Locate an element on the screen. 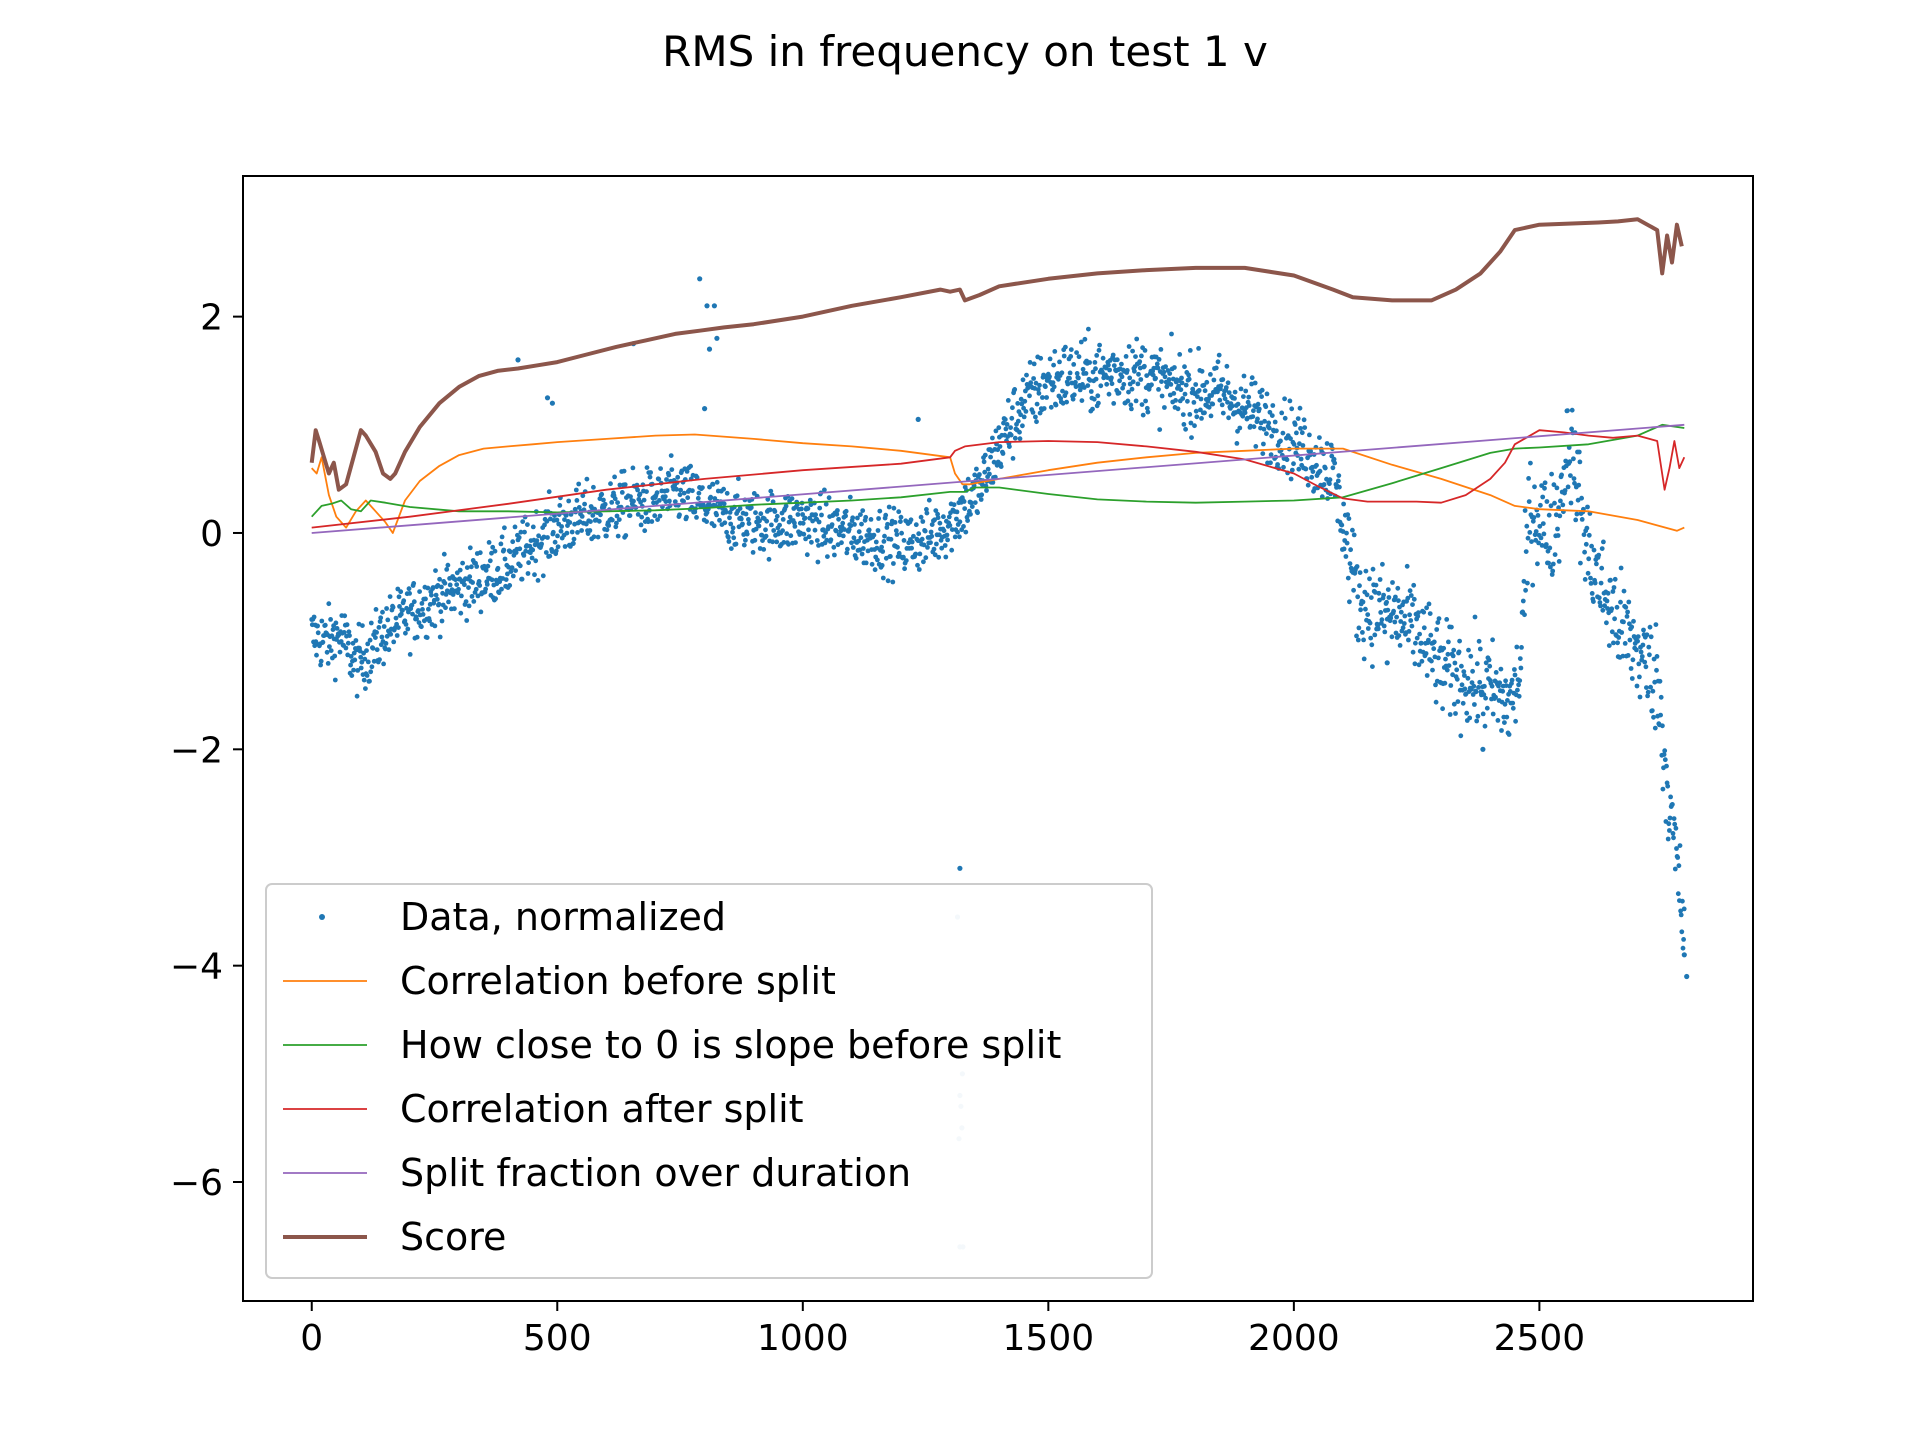 The height and width of the screenshot is (1440, 1920). legend-marker is located at coordinates (322, 917).